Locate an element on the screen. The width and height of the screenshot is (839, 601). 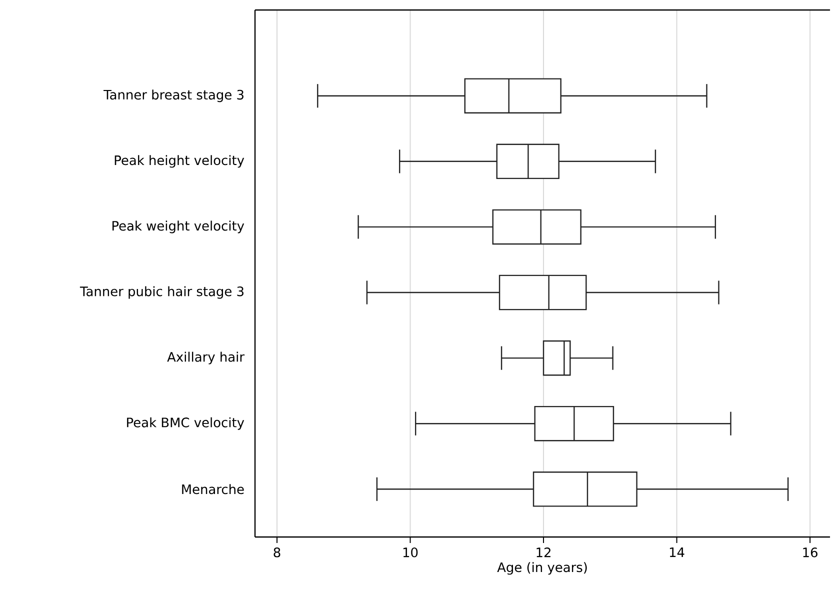
y-tick-label: Peak height velocity is located at coordinates (179, 161).